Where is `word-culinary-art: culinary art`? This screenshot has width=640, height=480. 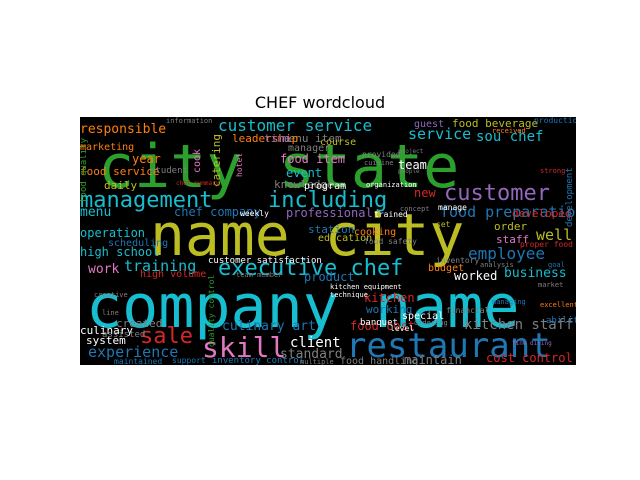
word-culinary-art: culinary art is located at coordinates (269, 326).